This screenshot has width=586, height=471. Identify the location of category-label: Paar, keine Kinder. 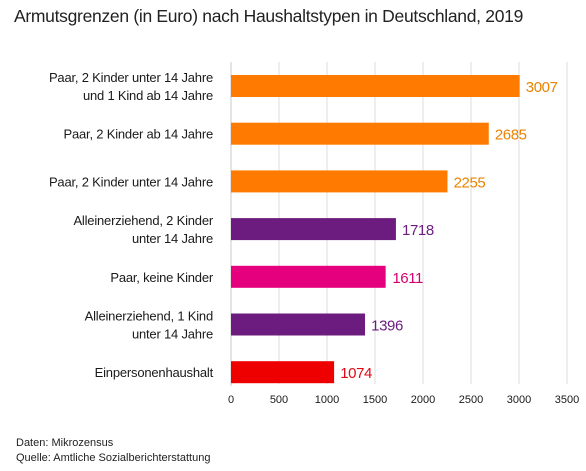
(162, 277).